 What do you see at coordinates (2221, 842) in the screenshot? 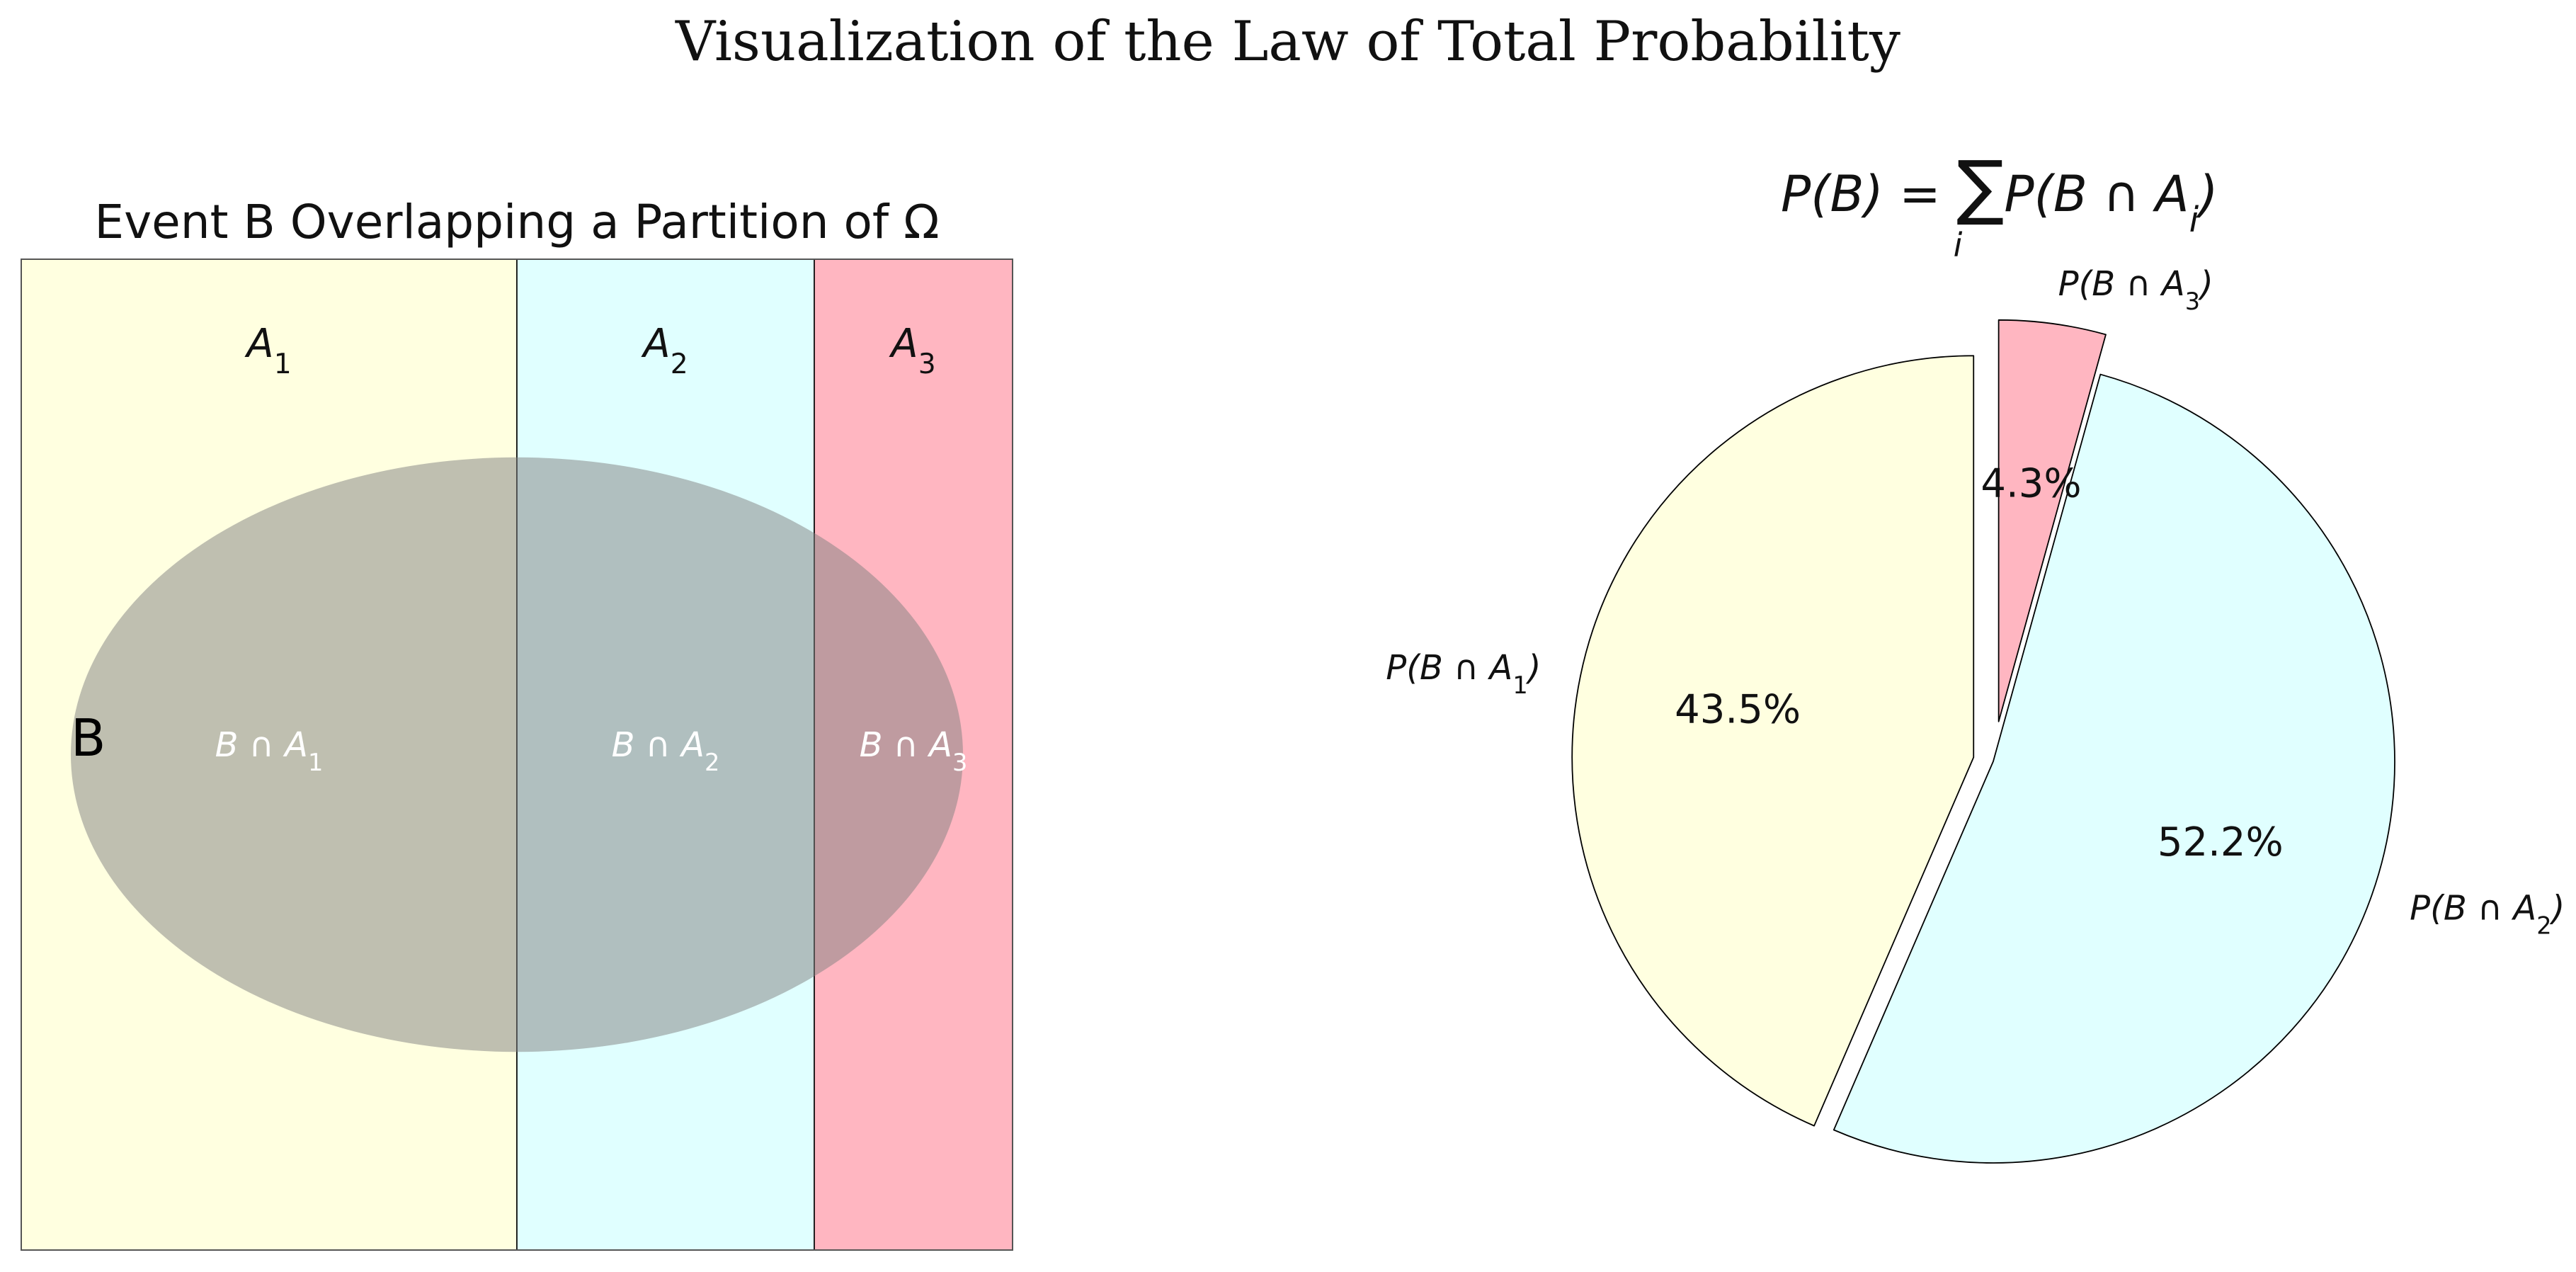
I see `pie-pct-label-2: 52.2%` at bounding box center [2221, 842].